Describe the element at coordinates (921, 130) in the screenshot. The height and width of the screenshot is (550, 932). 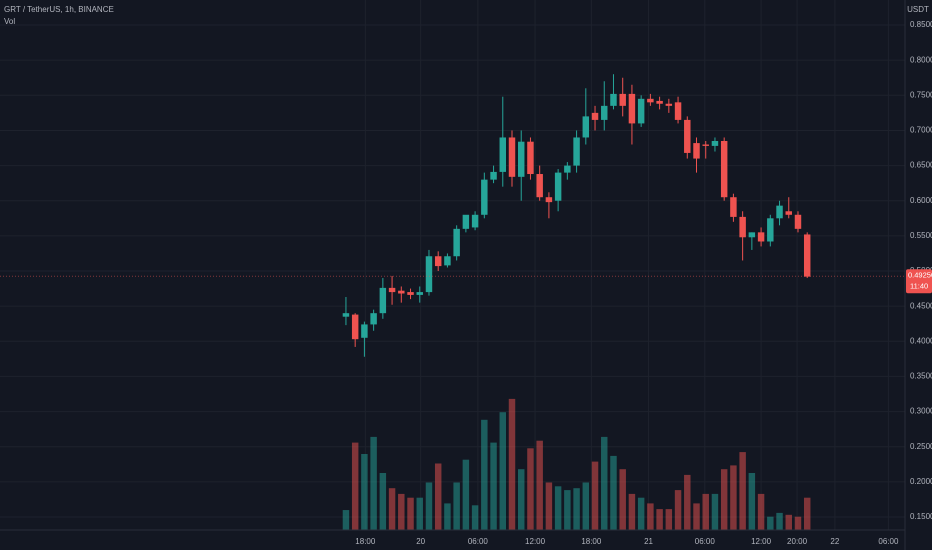
I see `y-tick-label: 0.70000` at that location.